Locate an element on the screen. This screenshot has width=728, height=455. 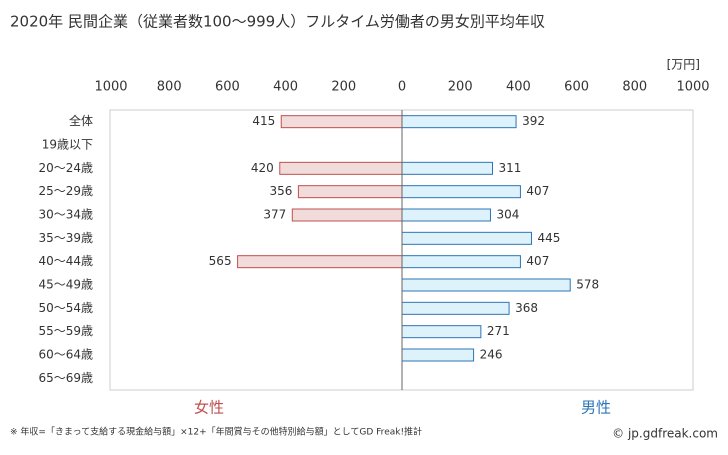
value-label: 578 is located at coordinates (587, 285).